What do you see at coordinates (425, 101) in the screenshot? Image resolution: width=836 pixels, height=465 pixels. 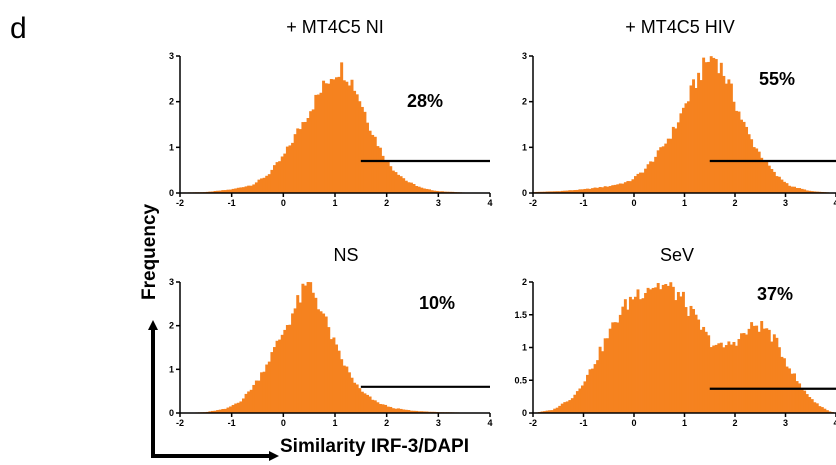 I see `percentage-label: 28%` at bounding box center [425, 101].